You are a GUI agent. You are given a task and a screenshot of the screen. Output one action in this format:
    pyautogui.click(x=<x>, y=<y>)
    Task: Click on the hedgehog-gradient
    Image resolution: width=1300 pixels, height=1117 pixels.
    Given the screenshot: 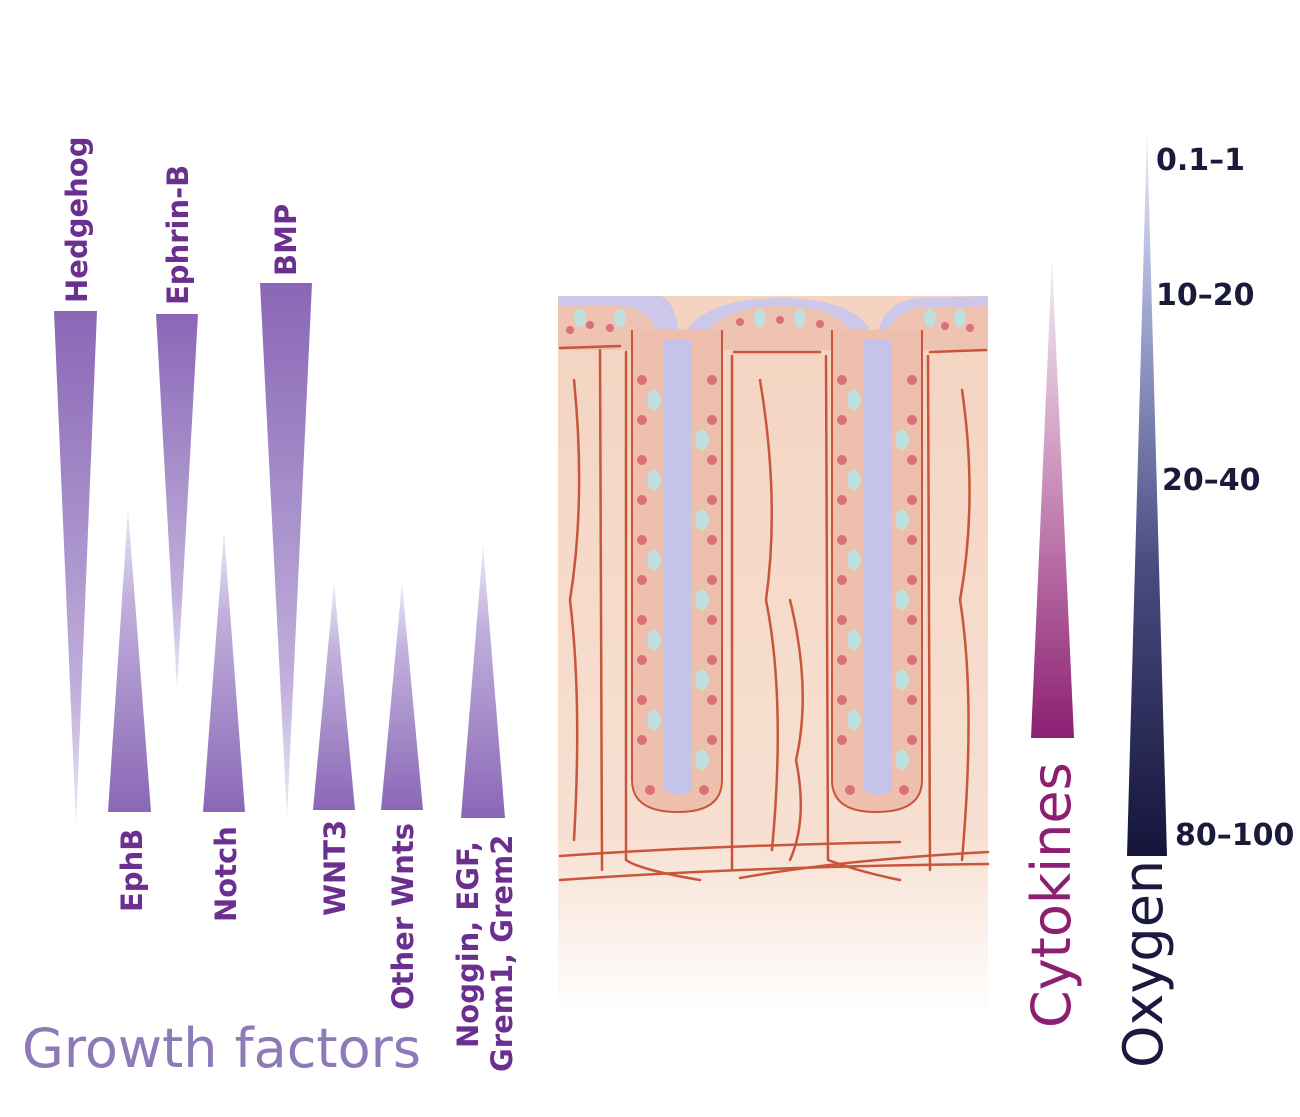 What is the action you would take?
    pyautogui.click(x=75, y=568)
    